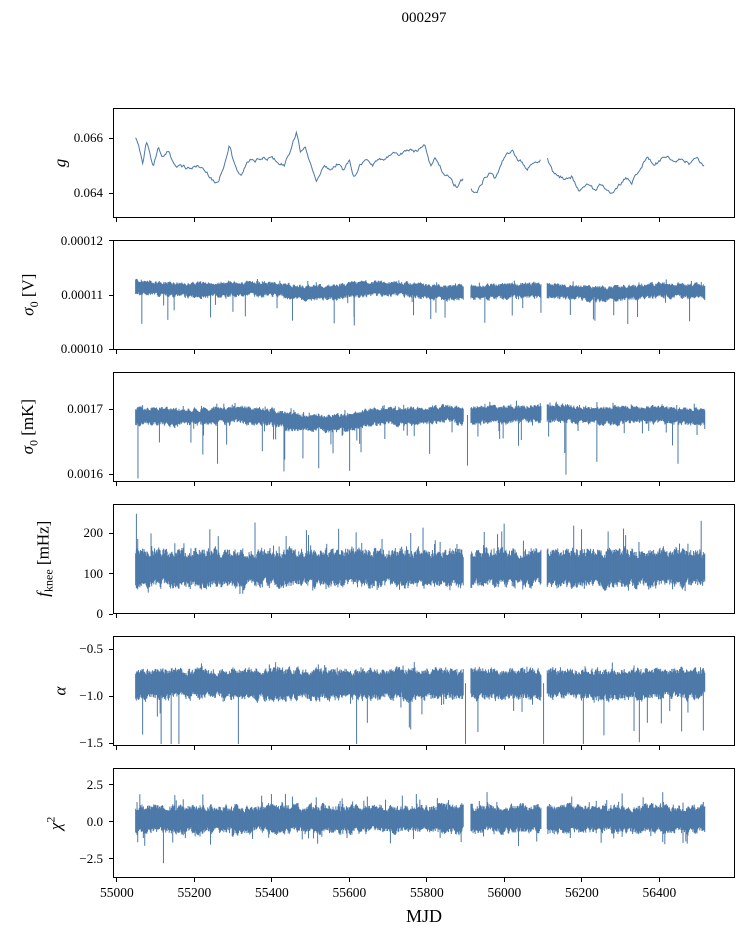 The image size is (741, 944). What do you see at coordinates (88, 138) in the screenshot?
I see `y-tick-label: 0.066` at bounding box center [88, 138].